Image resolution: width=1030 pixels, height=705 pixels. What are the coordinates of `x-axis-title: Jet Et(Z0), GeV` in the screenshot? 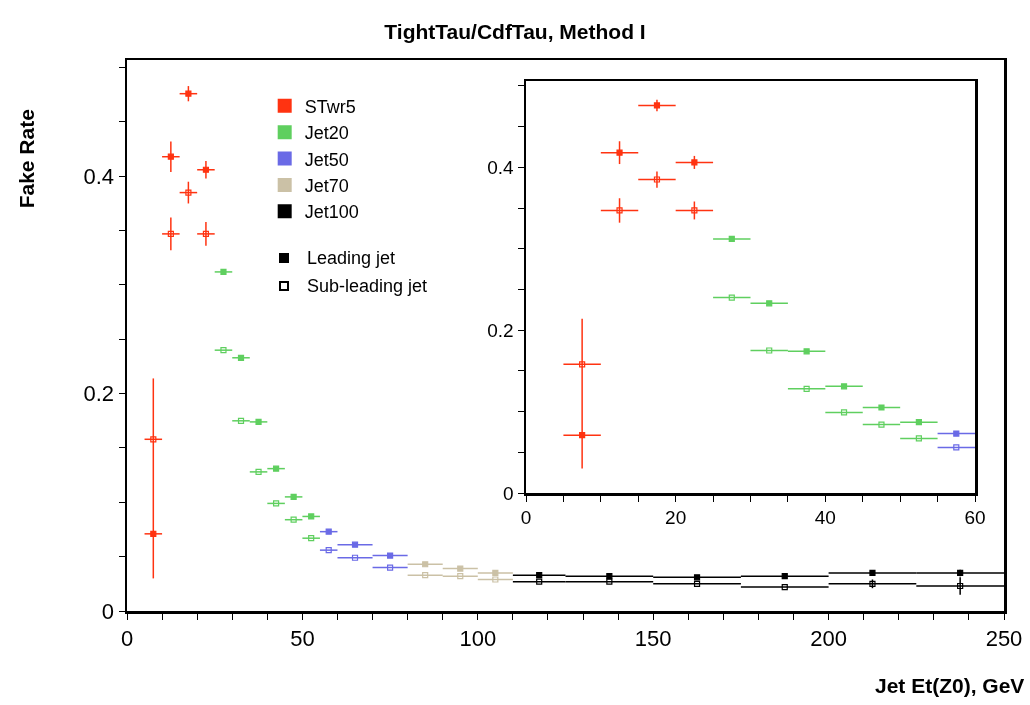 It's located at (950, 685).